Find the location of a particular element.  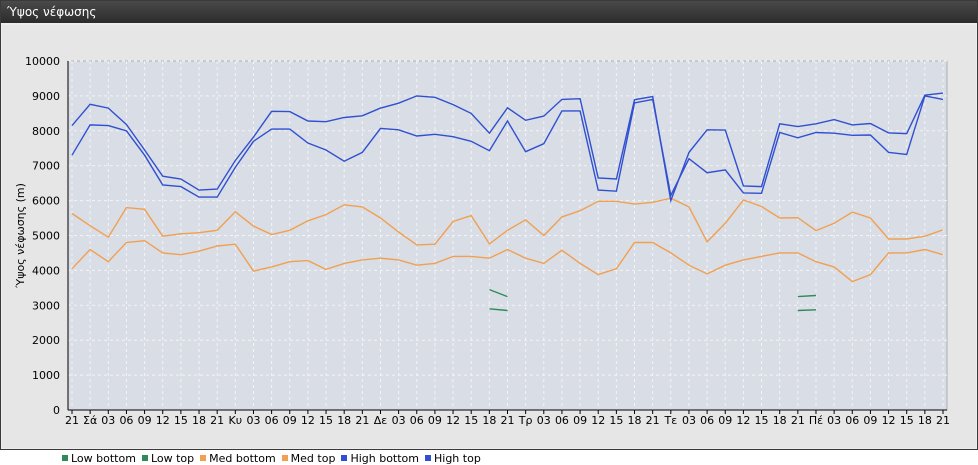

legend-label: Low top is located at coordinates (172, 458).